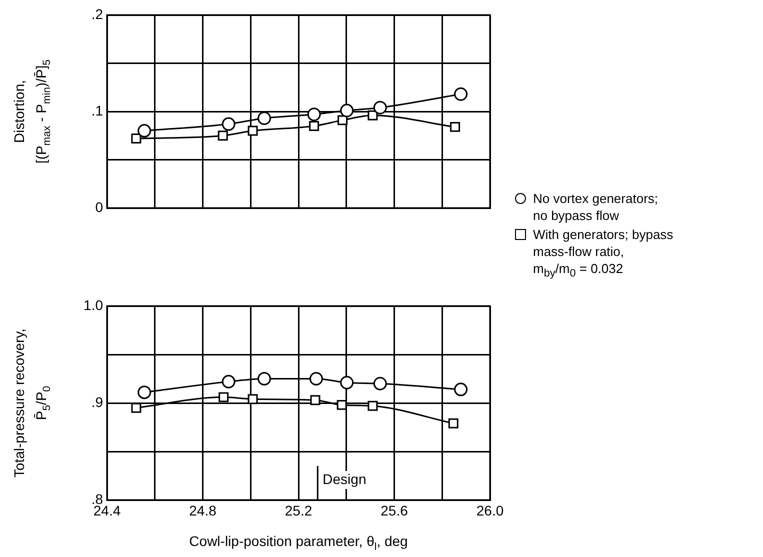 The image size is (763, 557). What do you see at coordinates (490, 510) in the screenshot?
I see `x-tick-label: 26.0` at bounding box center [490, 510].